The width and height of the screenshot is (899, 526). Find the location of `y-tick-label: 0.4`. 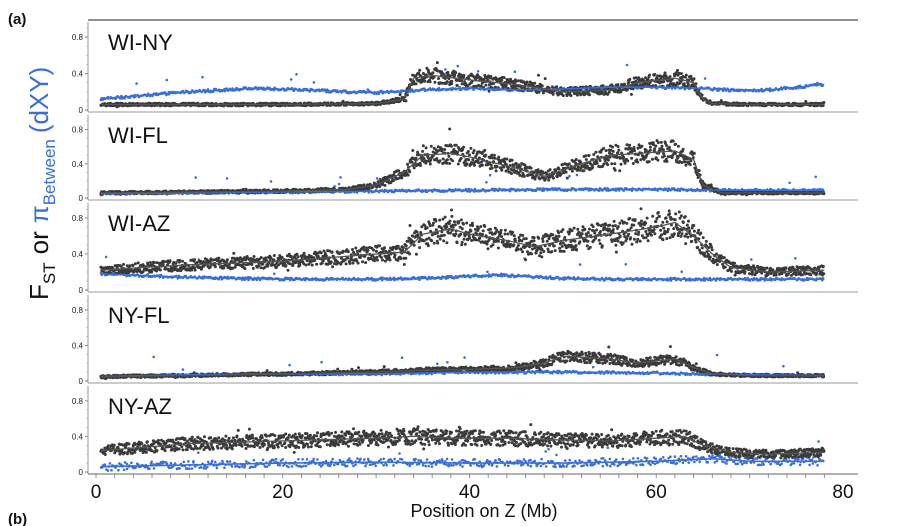

y-tick-label: 0.4 is located at coordinates (78, 74).